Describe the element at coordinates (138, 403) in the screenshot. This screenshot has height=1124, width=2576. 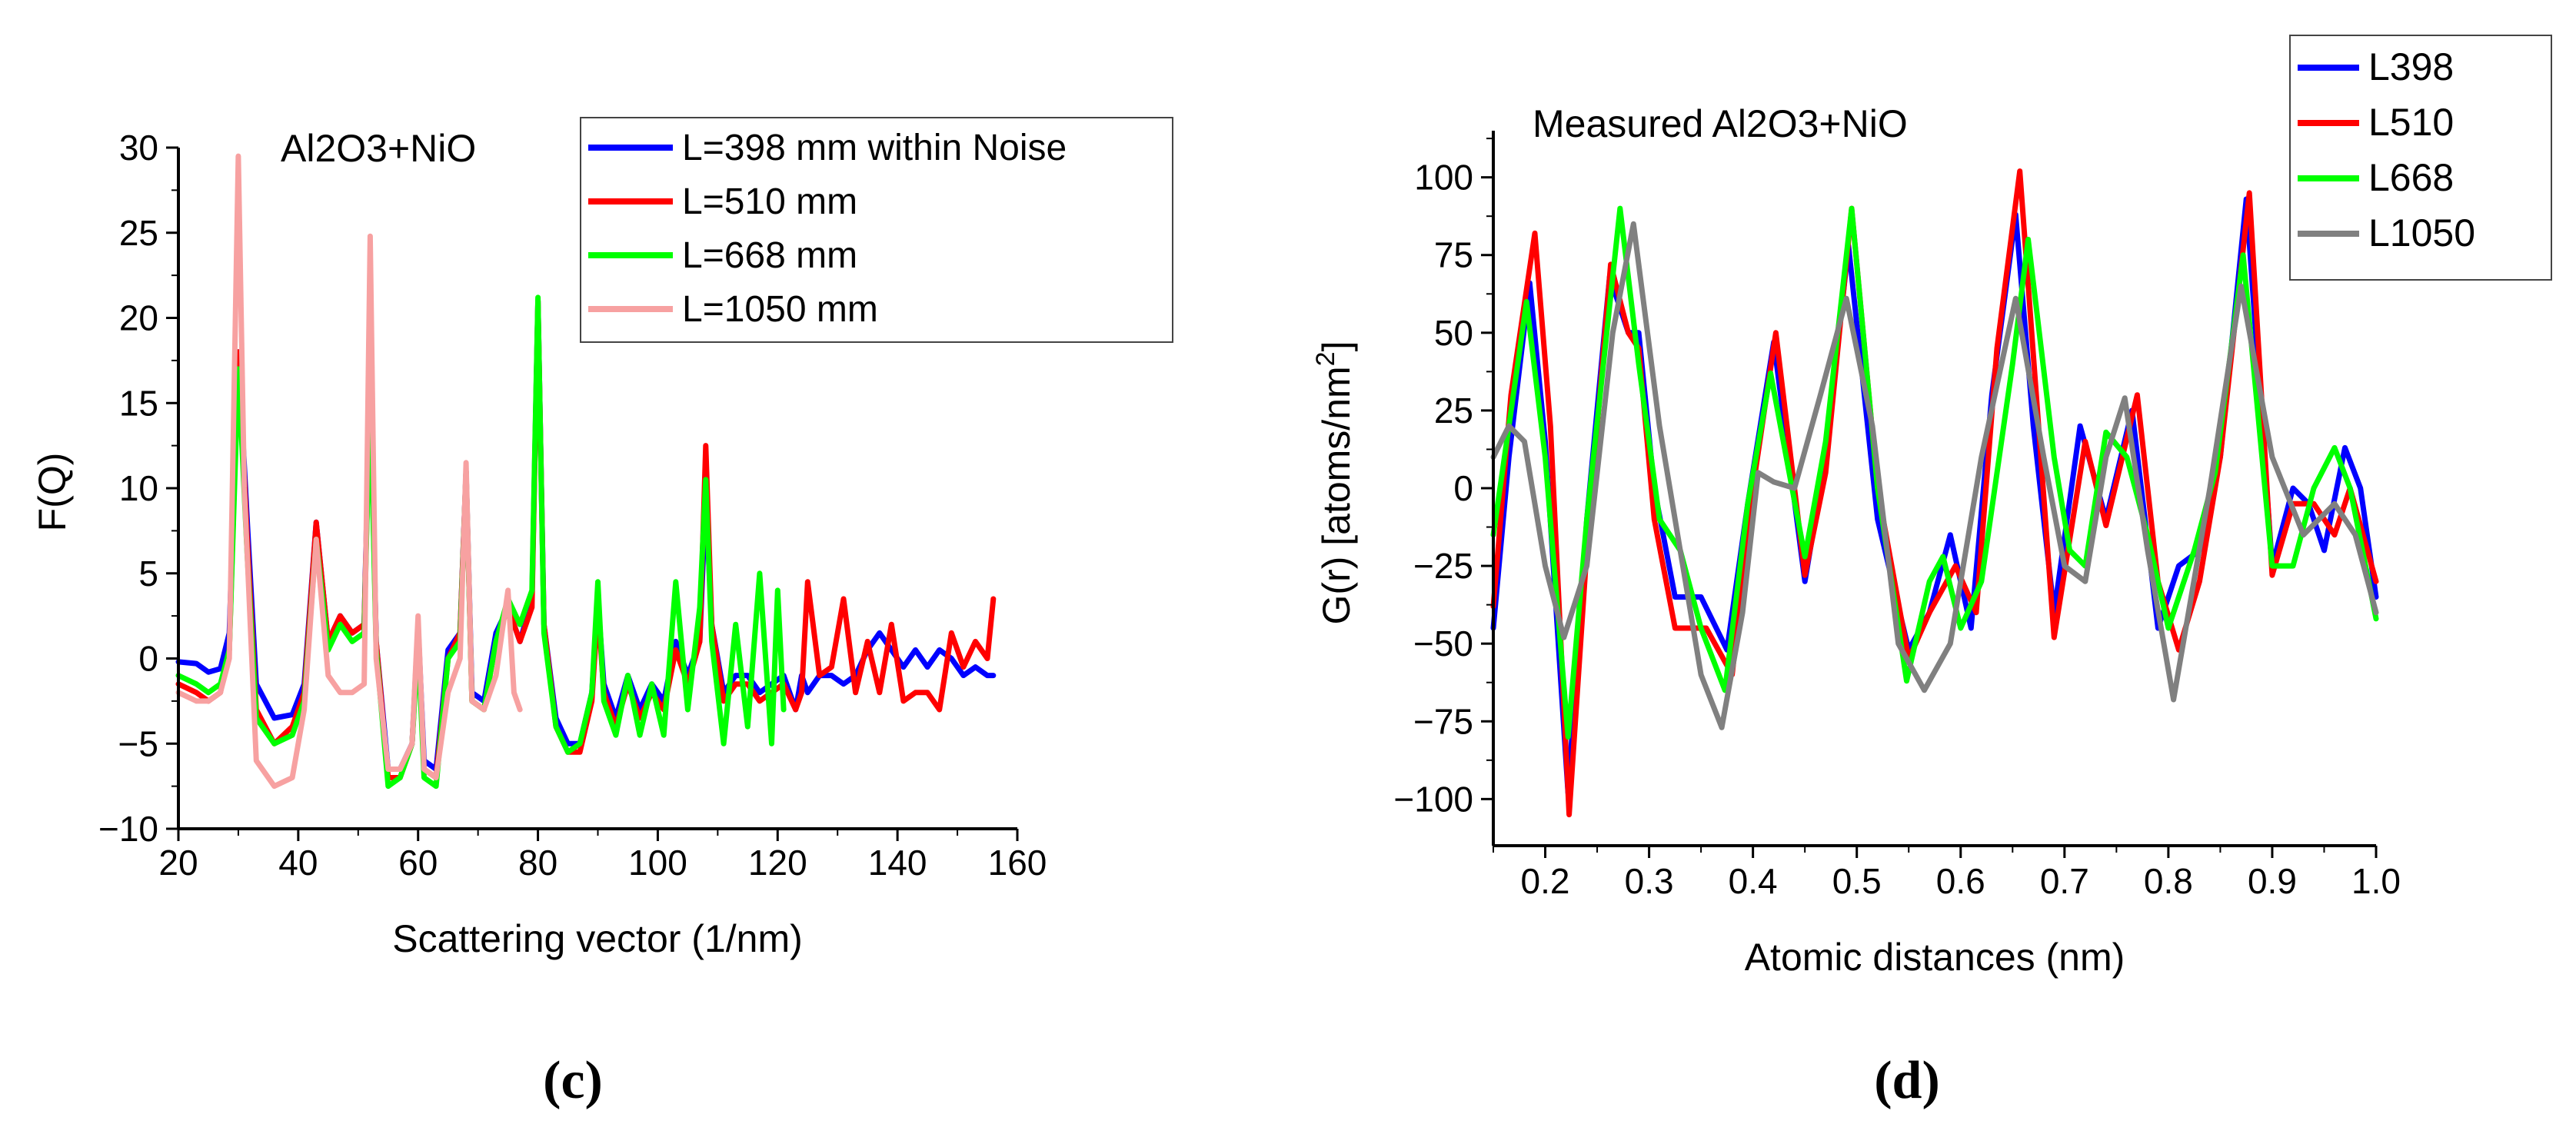
I see `chart-c-ytick-label: 15` at that location.